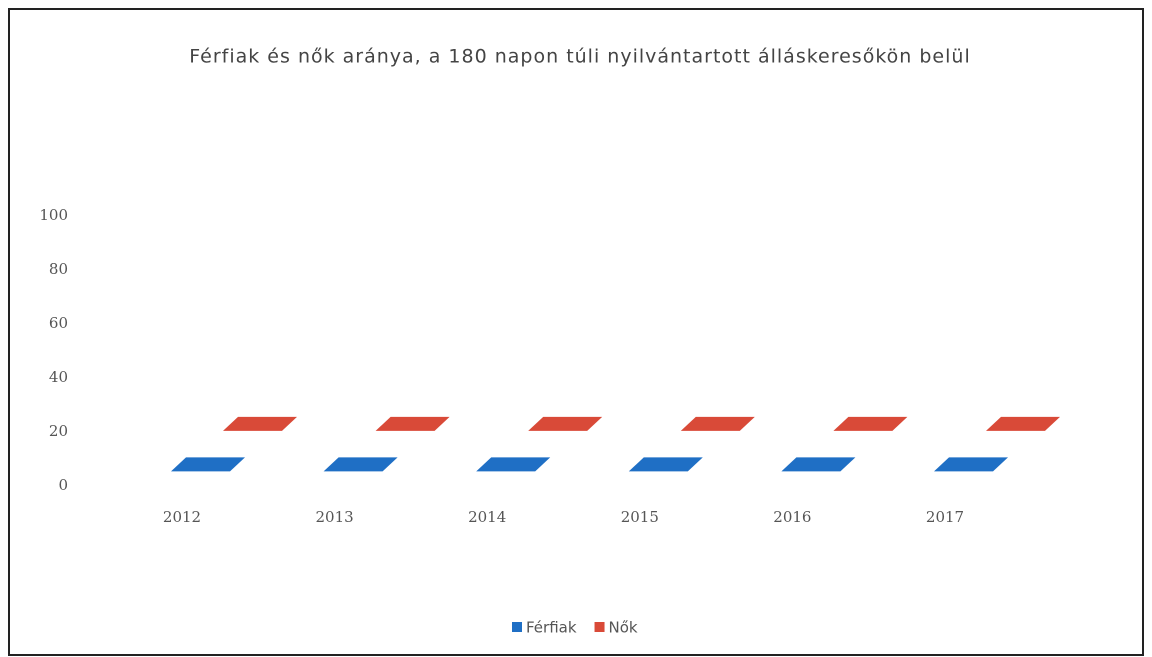 The width and height of the screenshot is (1152, 657). Describe the element at coordinates (58, 377) in the screenshot. I see `y-tick-label: 40` at that location.